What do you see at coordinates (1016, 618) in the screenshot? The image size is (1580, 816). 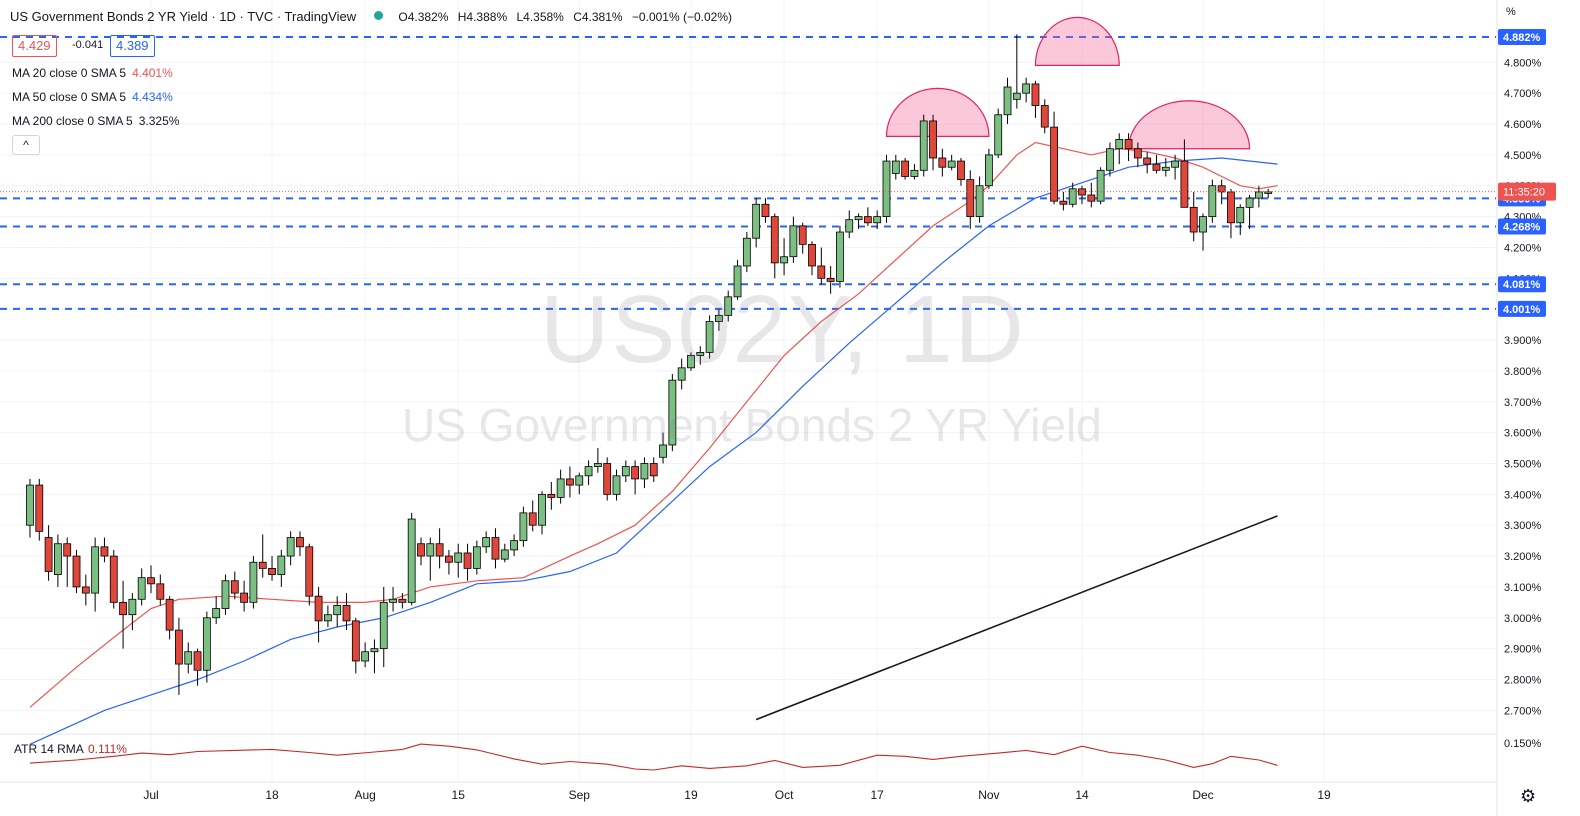 I see `ma200-line` at bounding box center [1016, 618].